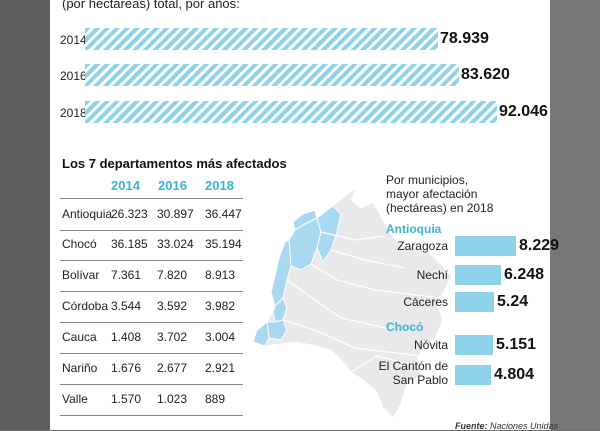 Image resolution: width=600 pixels, height=431 pixels. I want to click on source-note: Fuente: Naciones Unidas, so click(506, 426).